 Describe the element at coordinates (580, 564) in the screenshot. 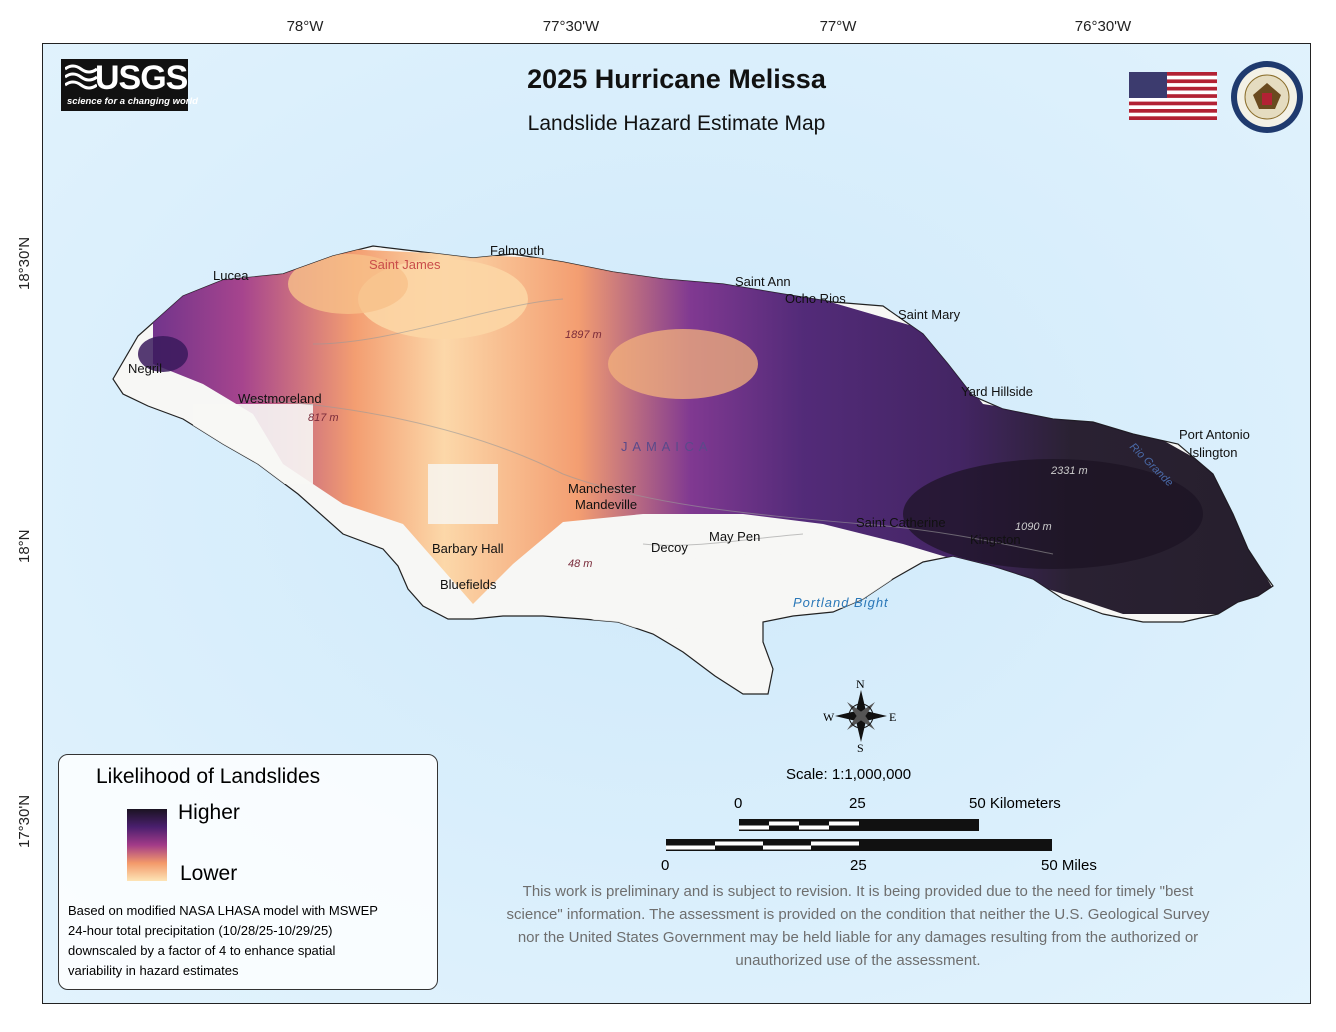

I see `elevation-48: 48 m` at that location.